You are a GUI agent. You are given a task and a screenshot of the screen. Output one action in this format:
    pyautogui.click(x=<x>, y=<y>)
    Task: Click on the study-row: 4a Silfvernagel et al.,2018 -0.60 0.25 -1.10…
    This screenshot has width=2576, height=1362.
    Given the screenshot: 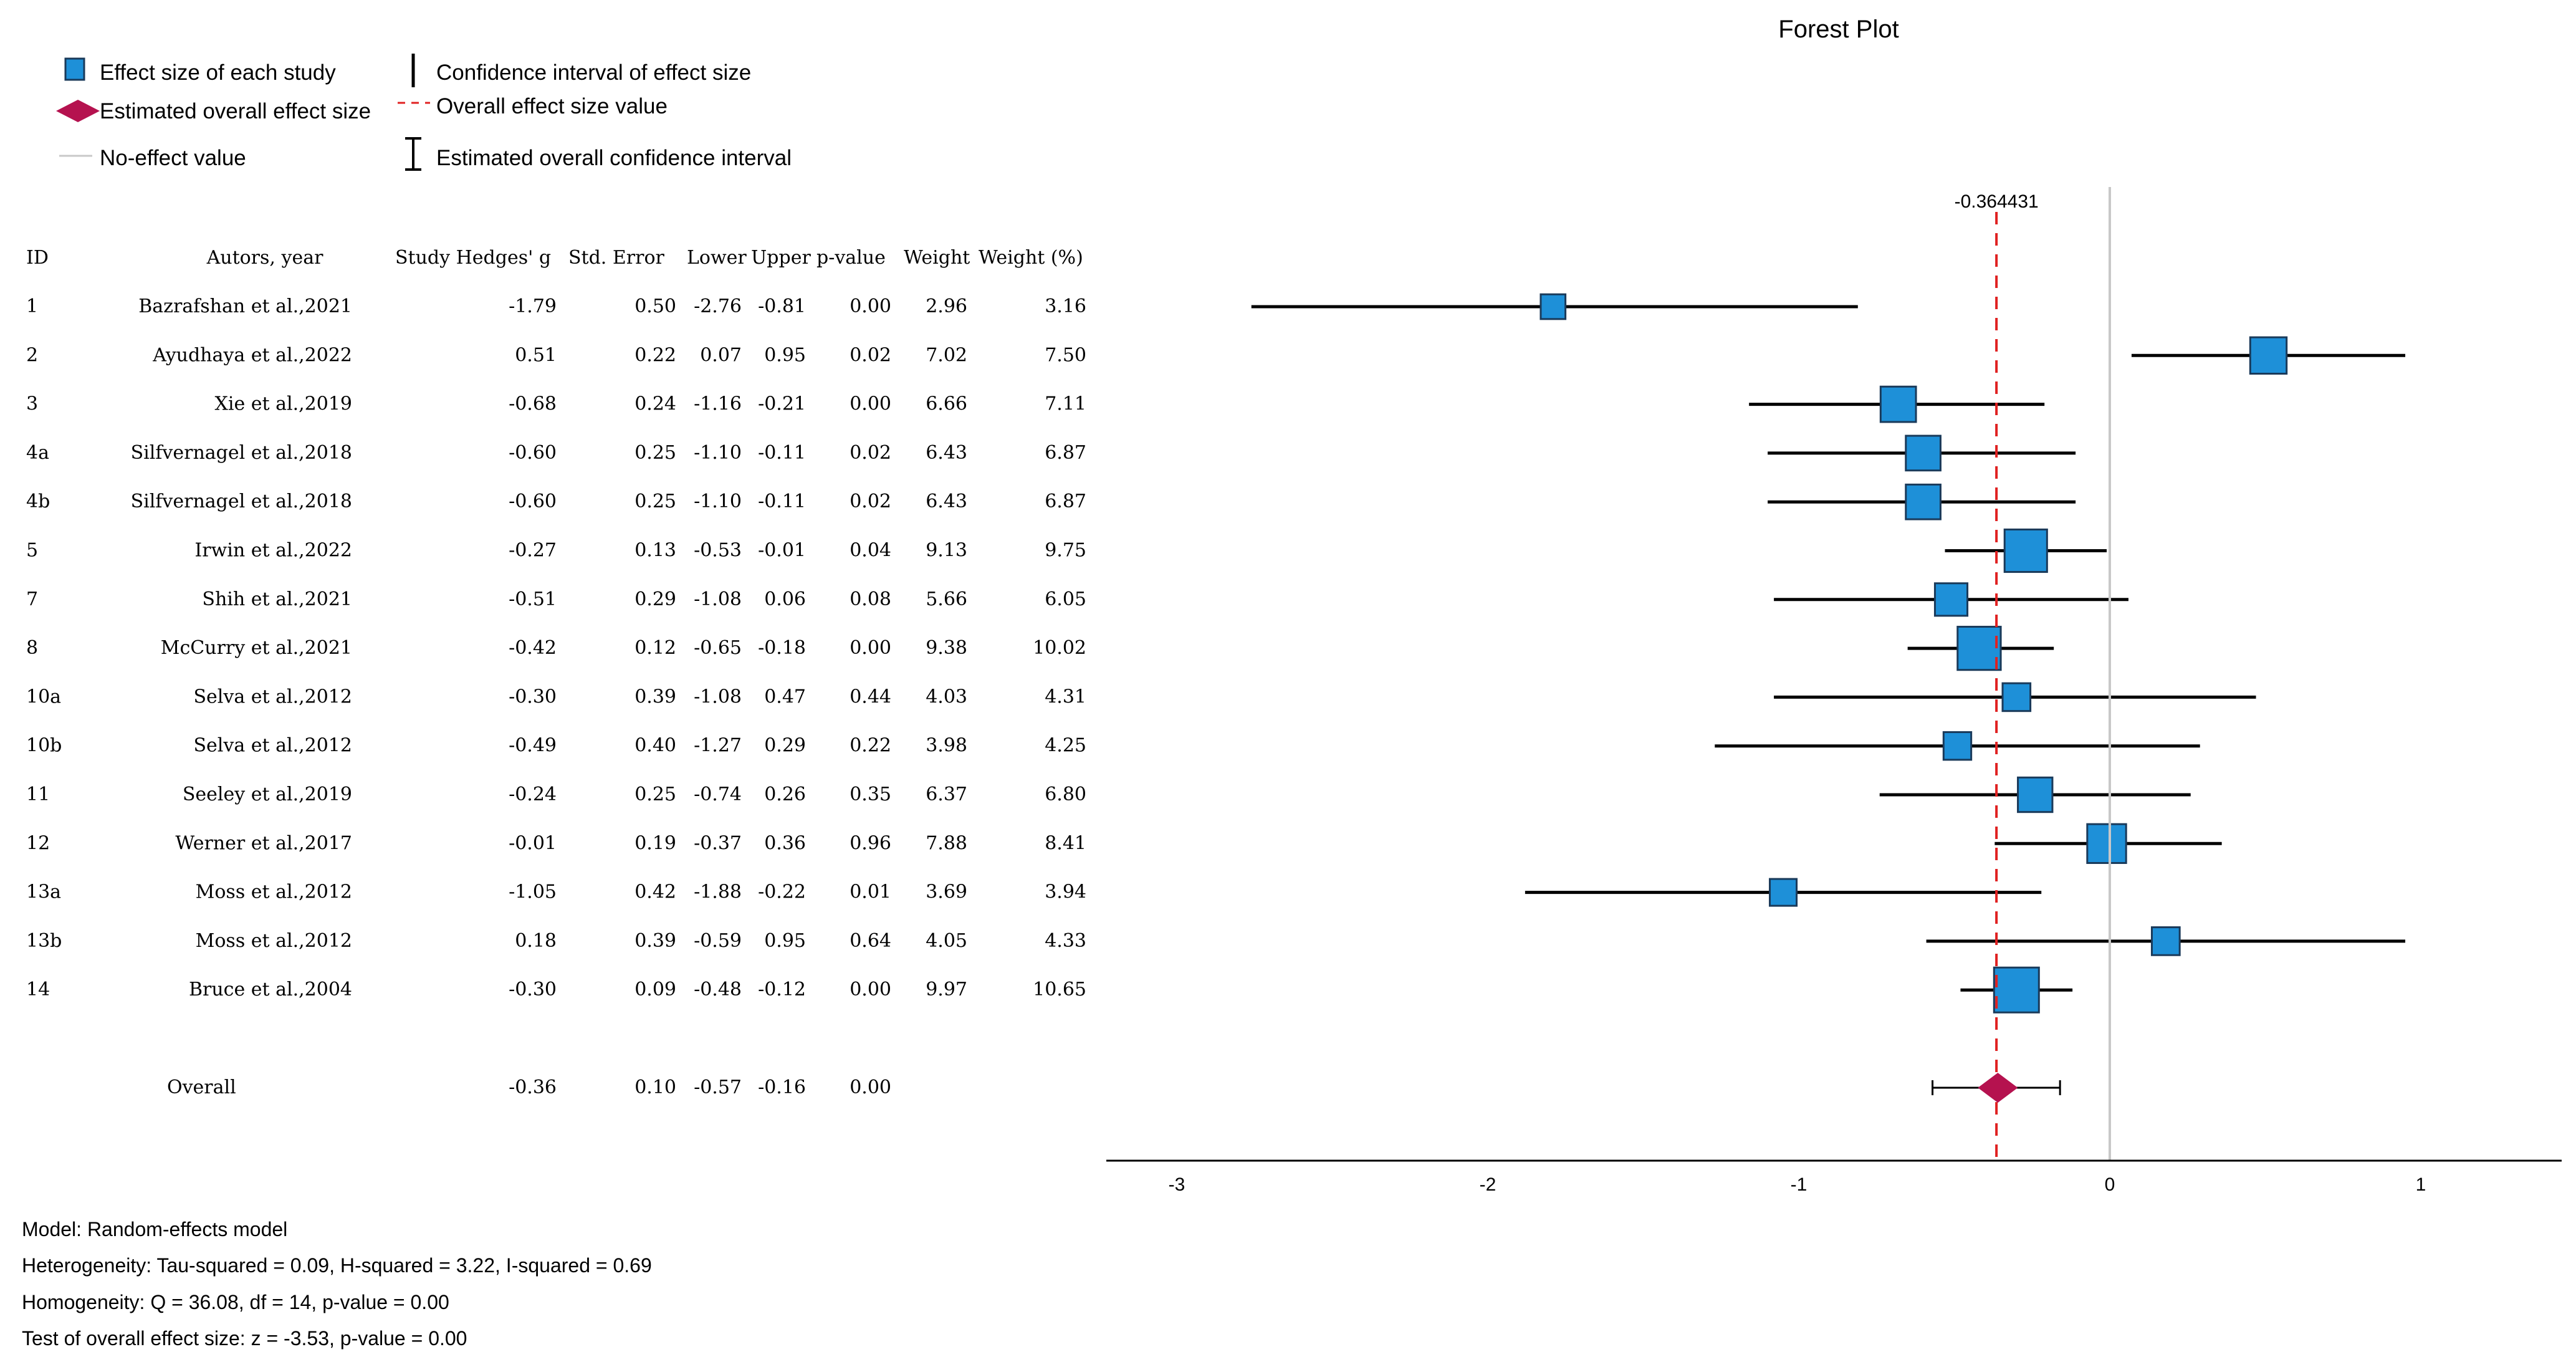 What is the action you would take?
    pyautogui.click(x=1051, y=453)
    